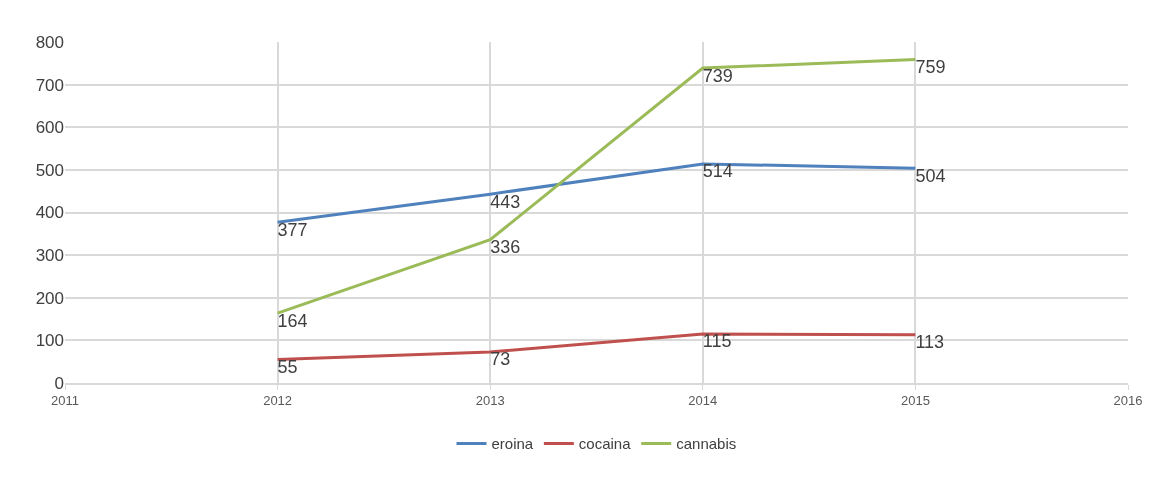  What do you see at coordinates (49, 341) in the screenshot?
I see `y-tick-label: 100` at bounding box center [49, 341].